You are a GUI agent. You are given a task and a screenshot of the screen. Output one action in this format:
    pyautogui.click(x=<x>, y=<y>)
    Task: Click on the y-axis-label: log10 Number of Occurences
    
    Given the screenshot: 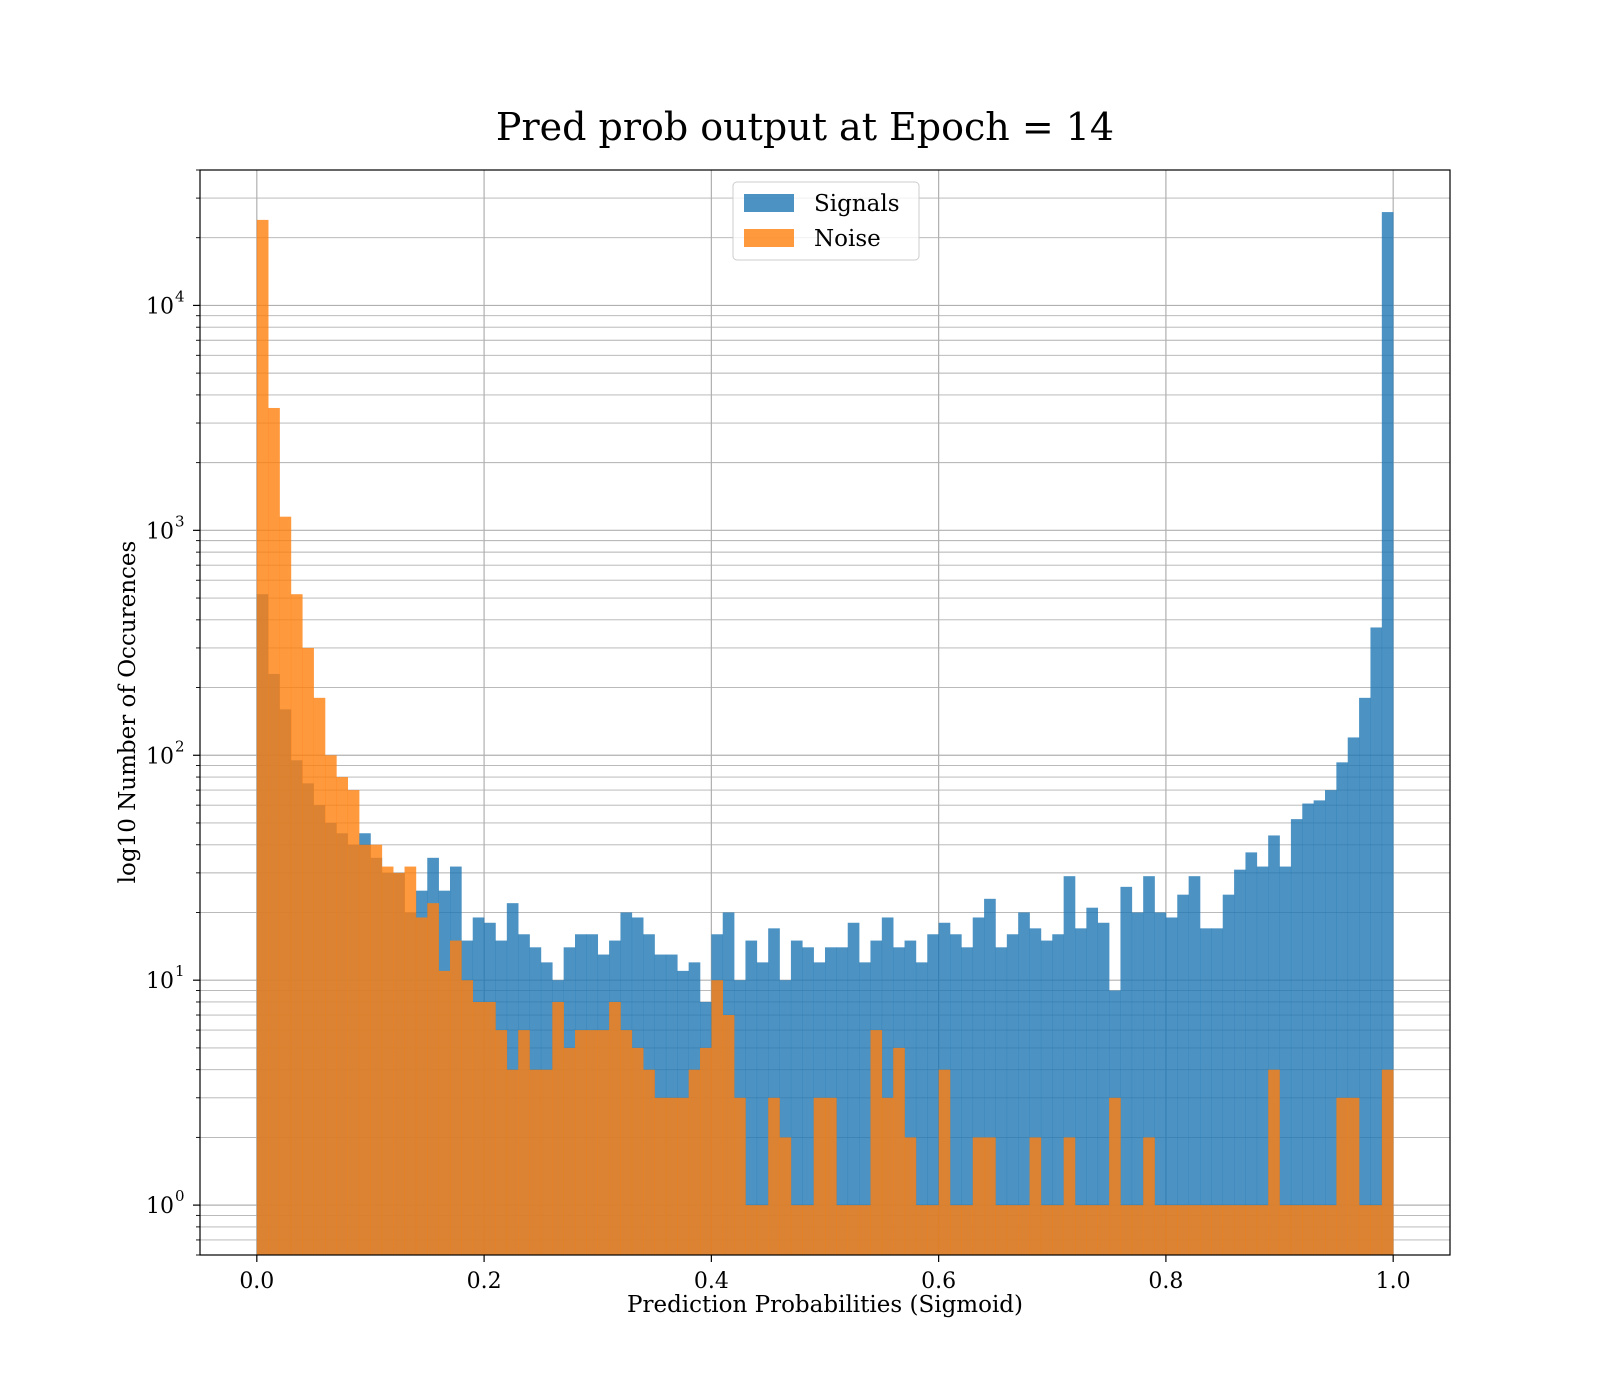 What is the action you would take?
    pyautogui.click(x=128, y=712)
    